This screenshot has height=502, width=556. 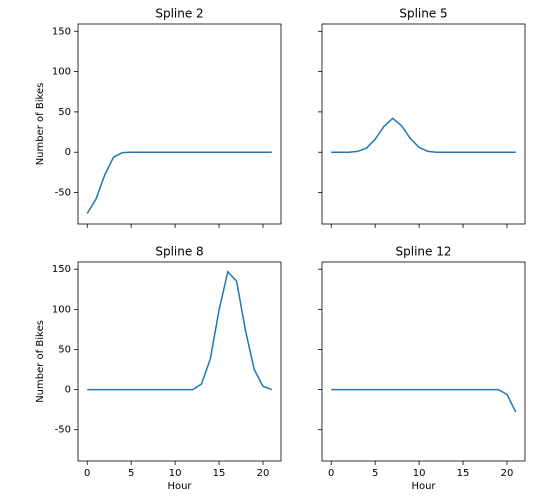 I want to click on subplot-title: Spline 8, so click(x=179, y=252).